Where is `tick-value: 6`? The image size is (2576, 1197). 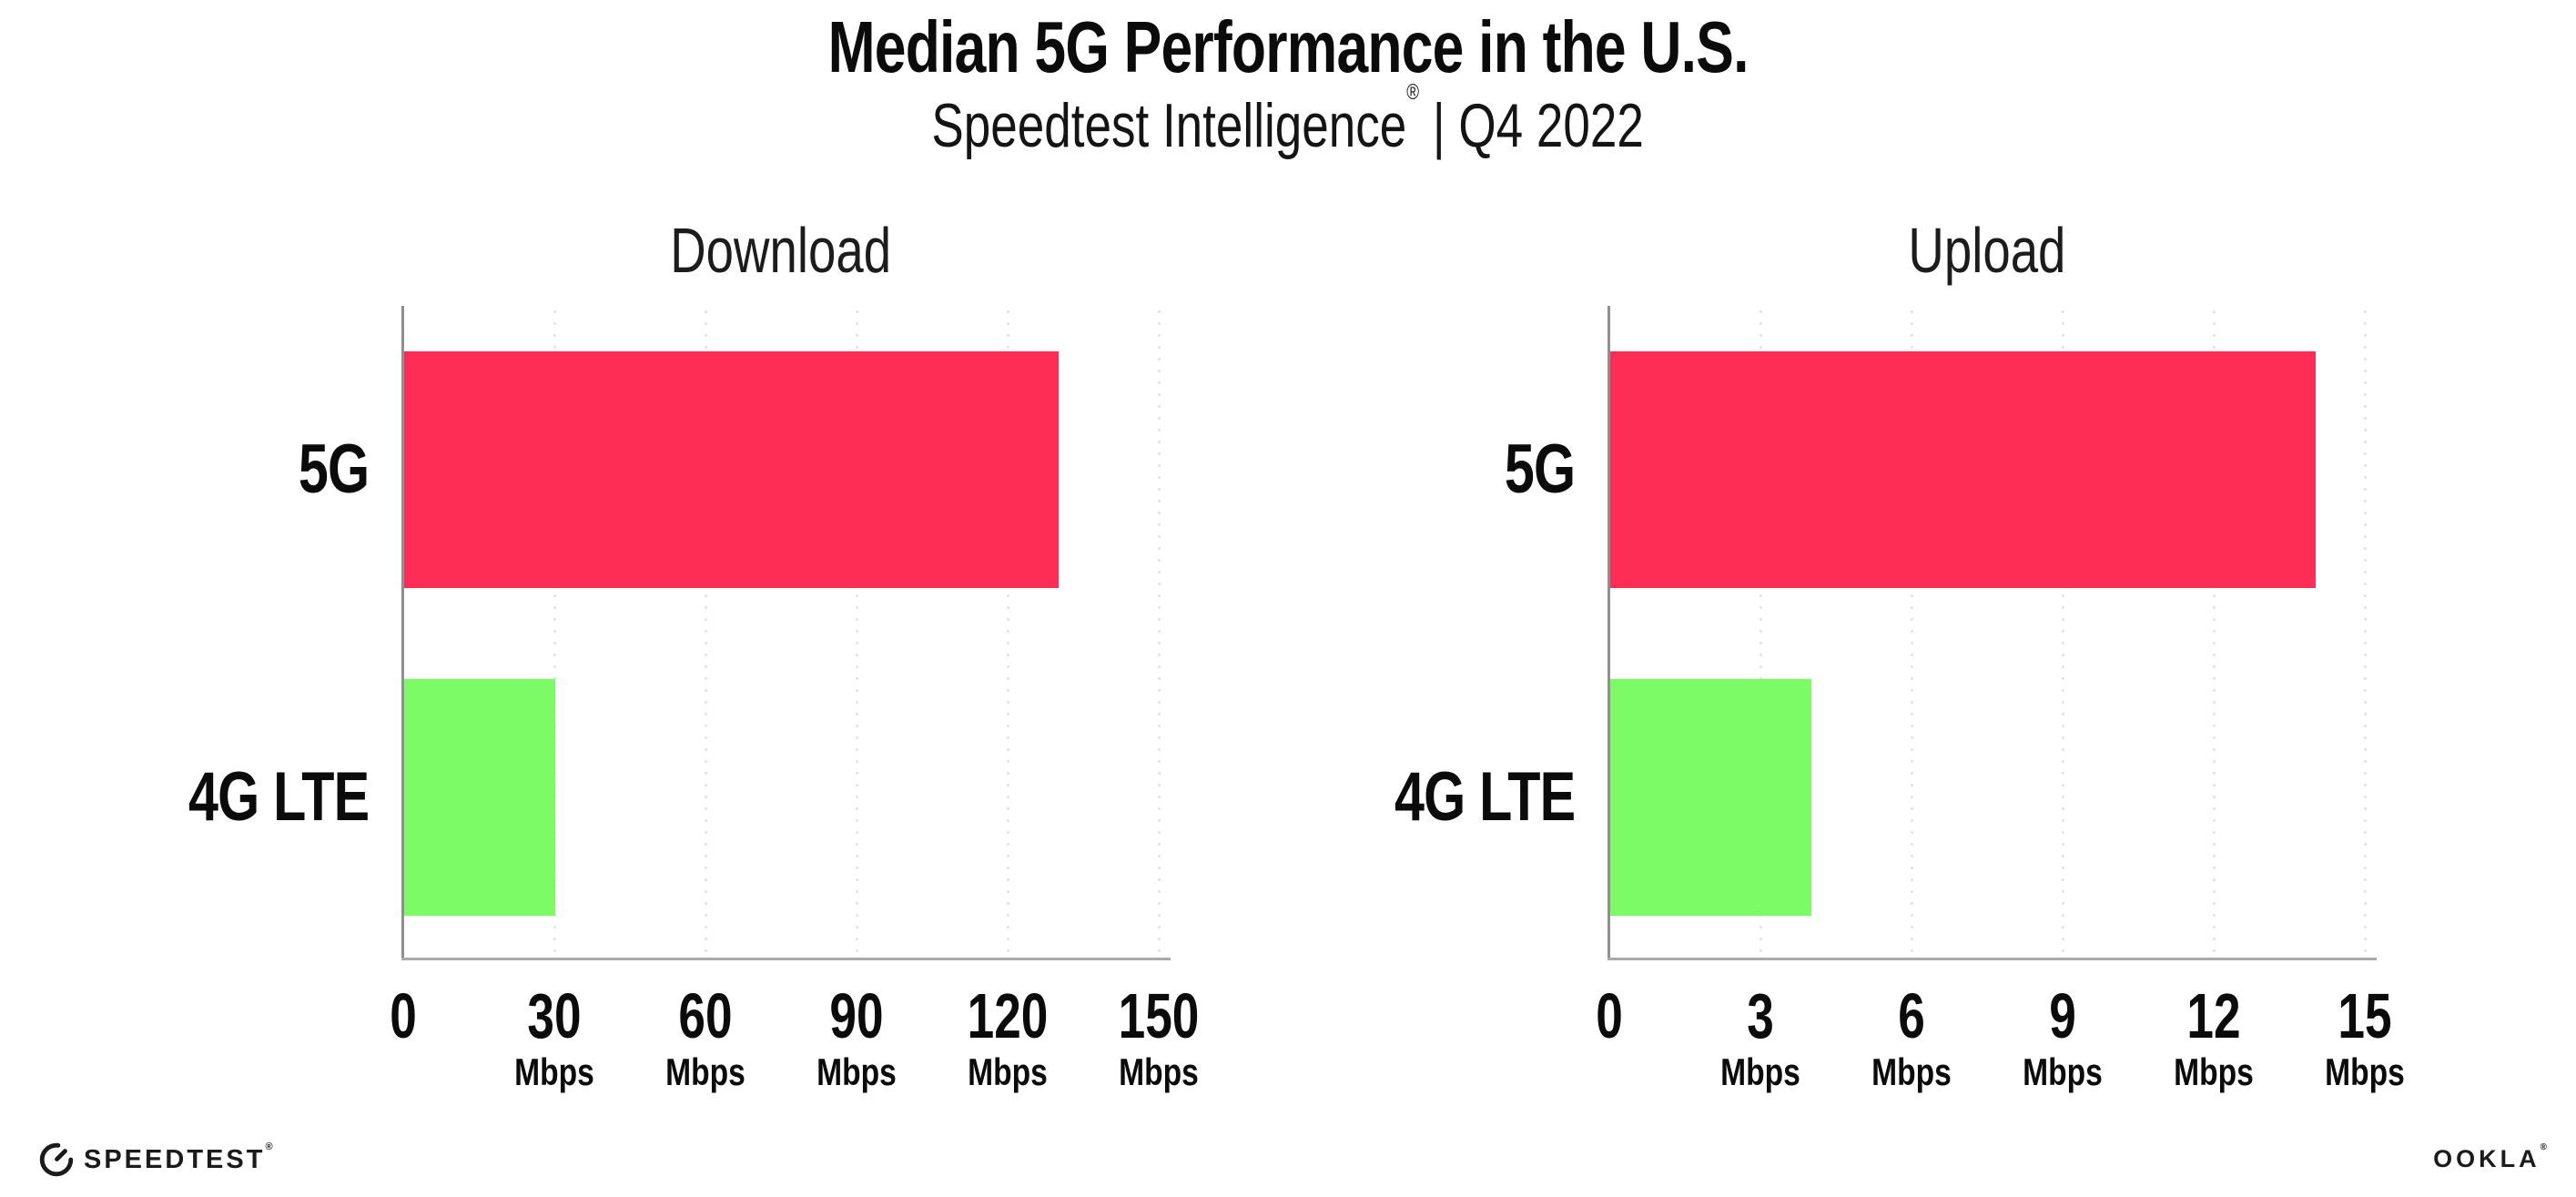 tick-value: 6 is located at coordinates (1911, 1015).